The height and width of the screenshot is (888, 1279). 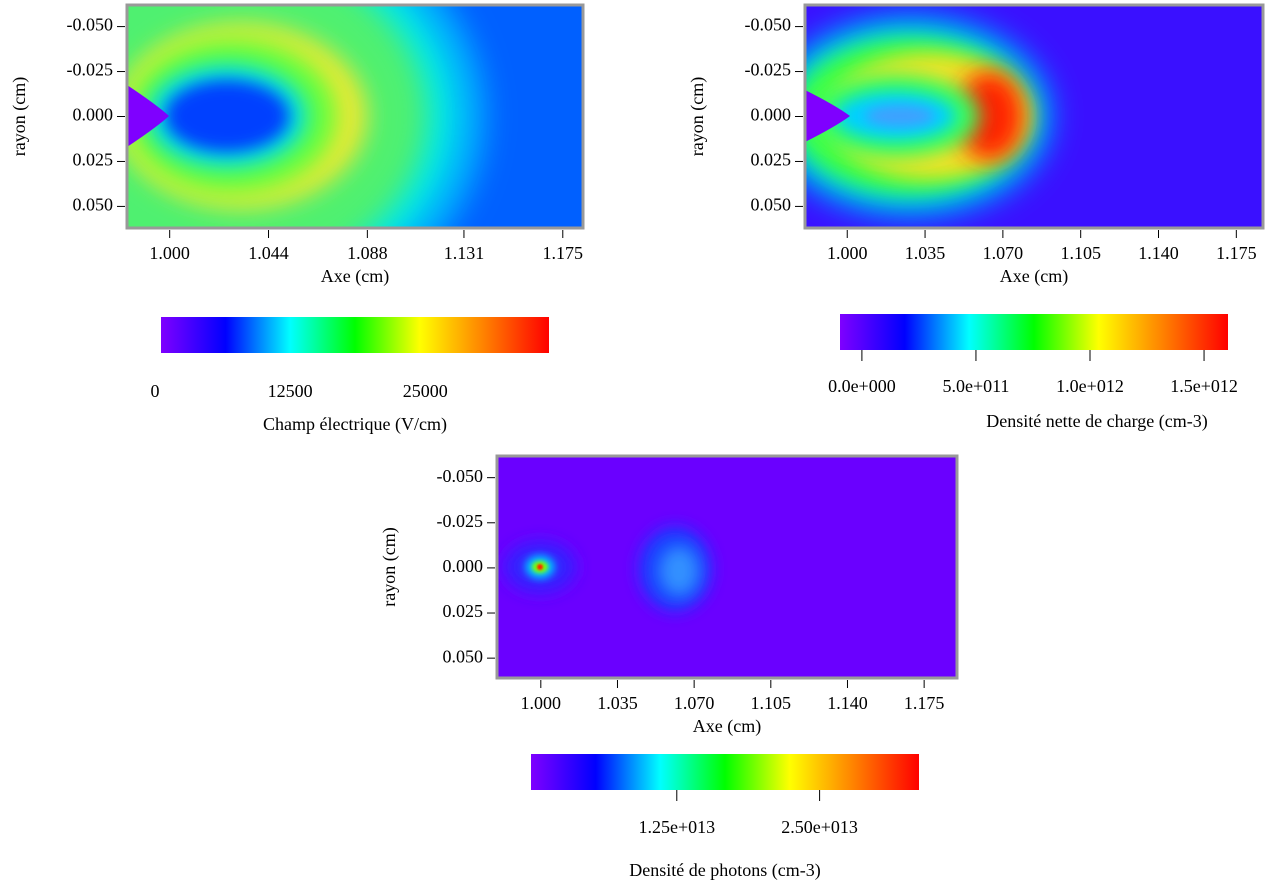 What do you see at coordinates (724, 870) in the screenshot?
I see `colorbar-label: Densité de photons (cm-3)` at bounding box center [724, 870].